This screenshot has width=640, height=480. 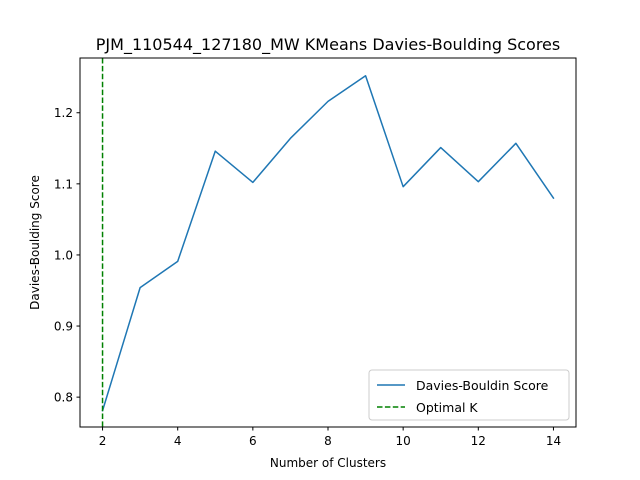 What do you see at coordinates (63, 184) in the screenshot?
I see `y-tick-label: 1.1` at bounding box center [63, 184].